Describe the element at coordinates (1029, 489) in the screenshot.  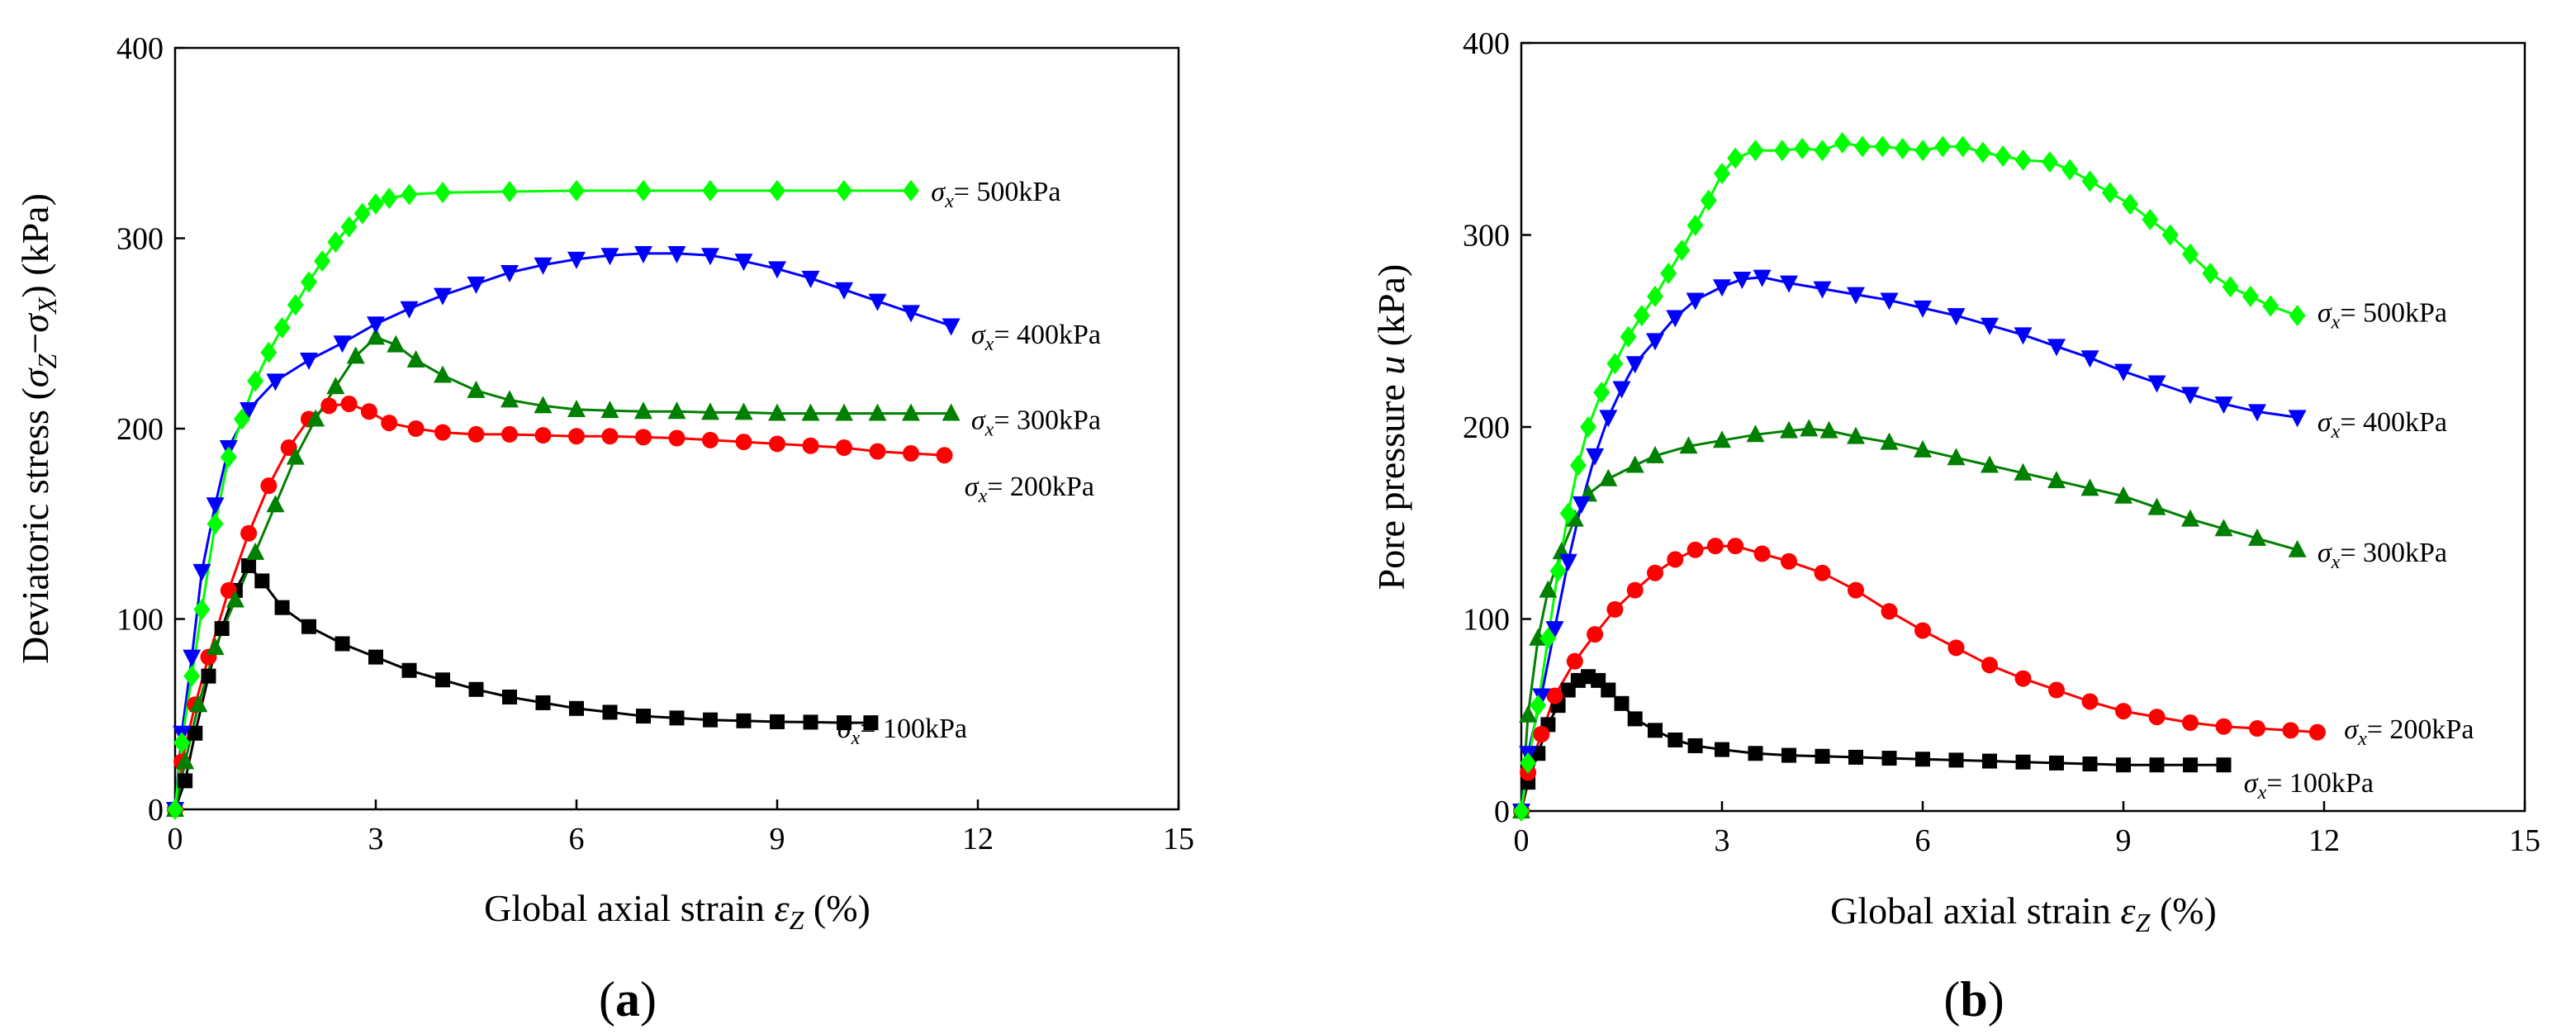
I see `panel-a-series-label-200kPa: σx= 200kPa` at that location.